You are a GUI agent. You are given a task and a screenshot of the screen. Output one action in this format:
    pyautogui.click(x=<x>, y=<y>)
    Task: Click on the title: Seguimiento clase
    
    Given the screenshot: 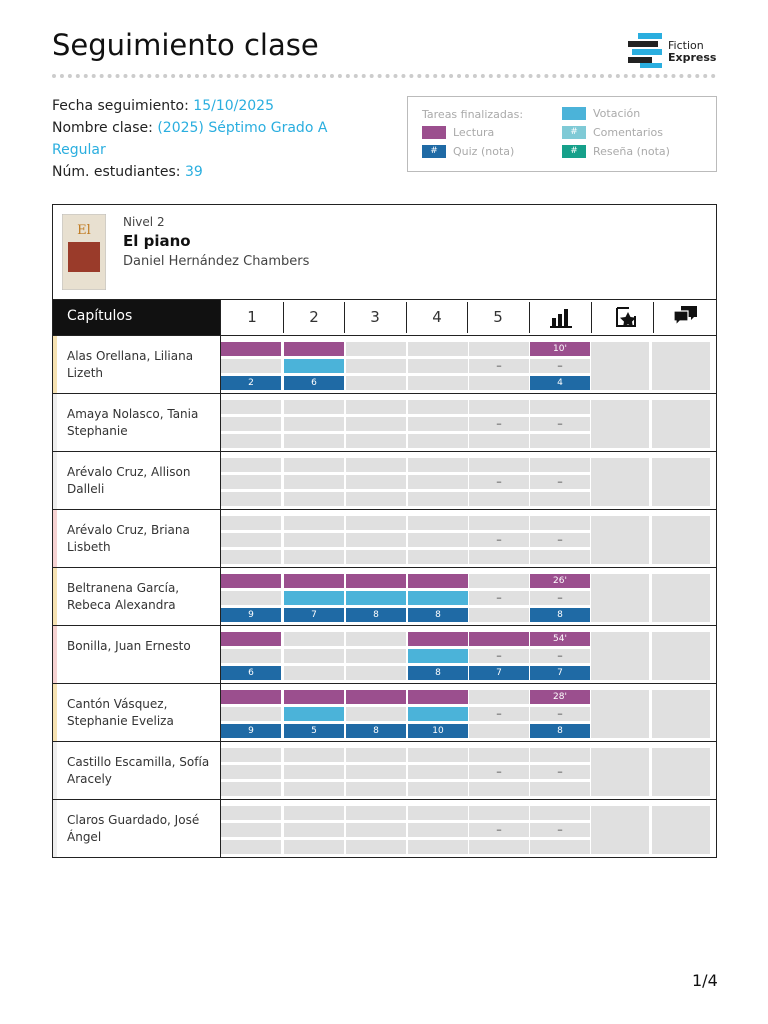 What is the action you would take?
    pyautogui.click(x=185, y=45)
    